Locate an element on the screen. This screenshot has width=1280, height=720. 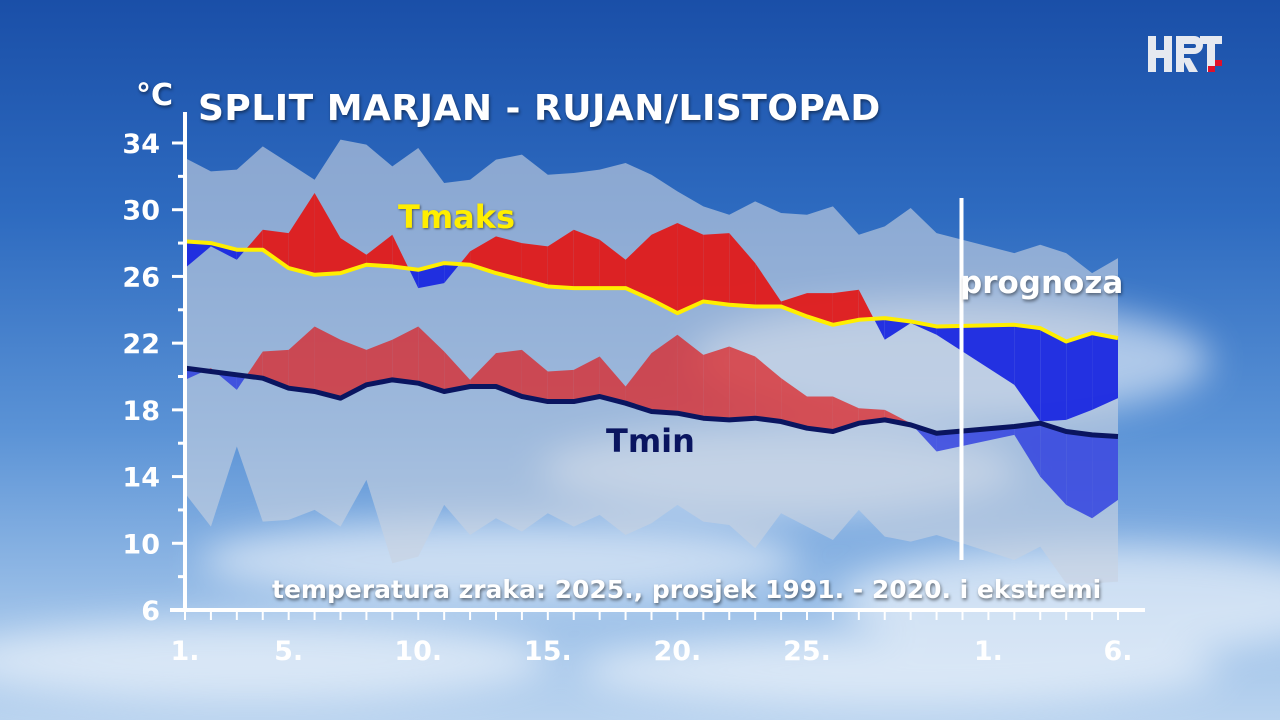
y-axis-unit: °C is located at coordinates (155, 95).